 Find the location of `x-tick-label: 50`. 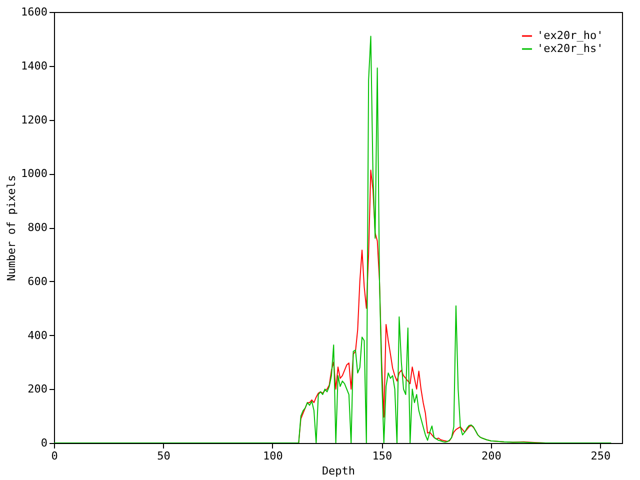

x-tick-label: 50 is located at coordinates (163, 456).